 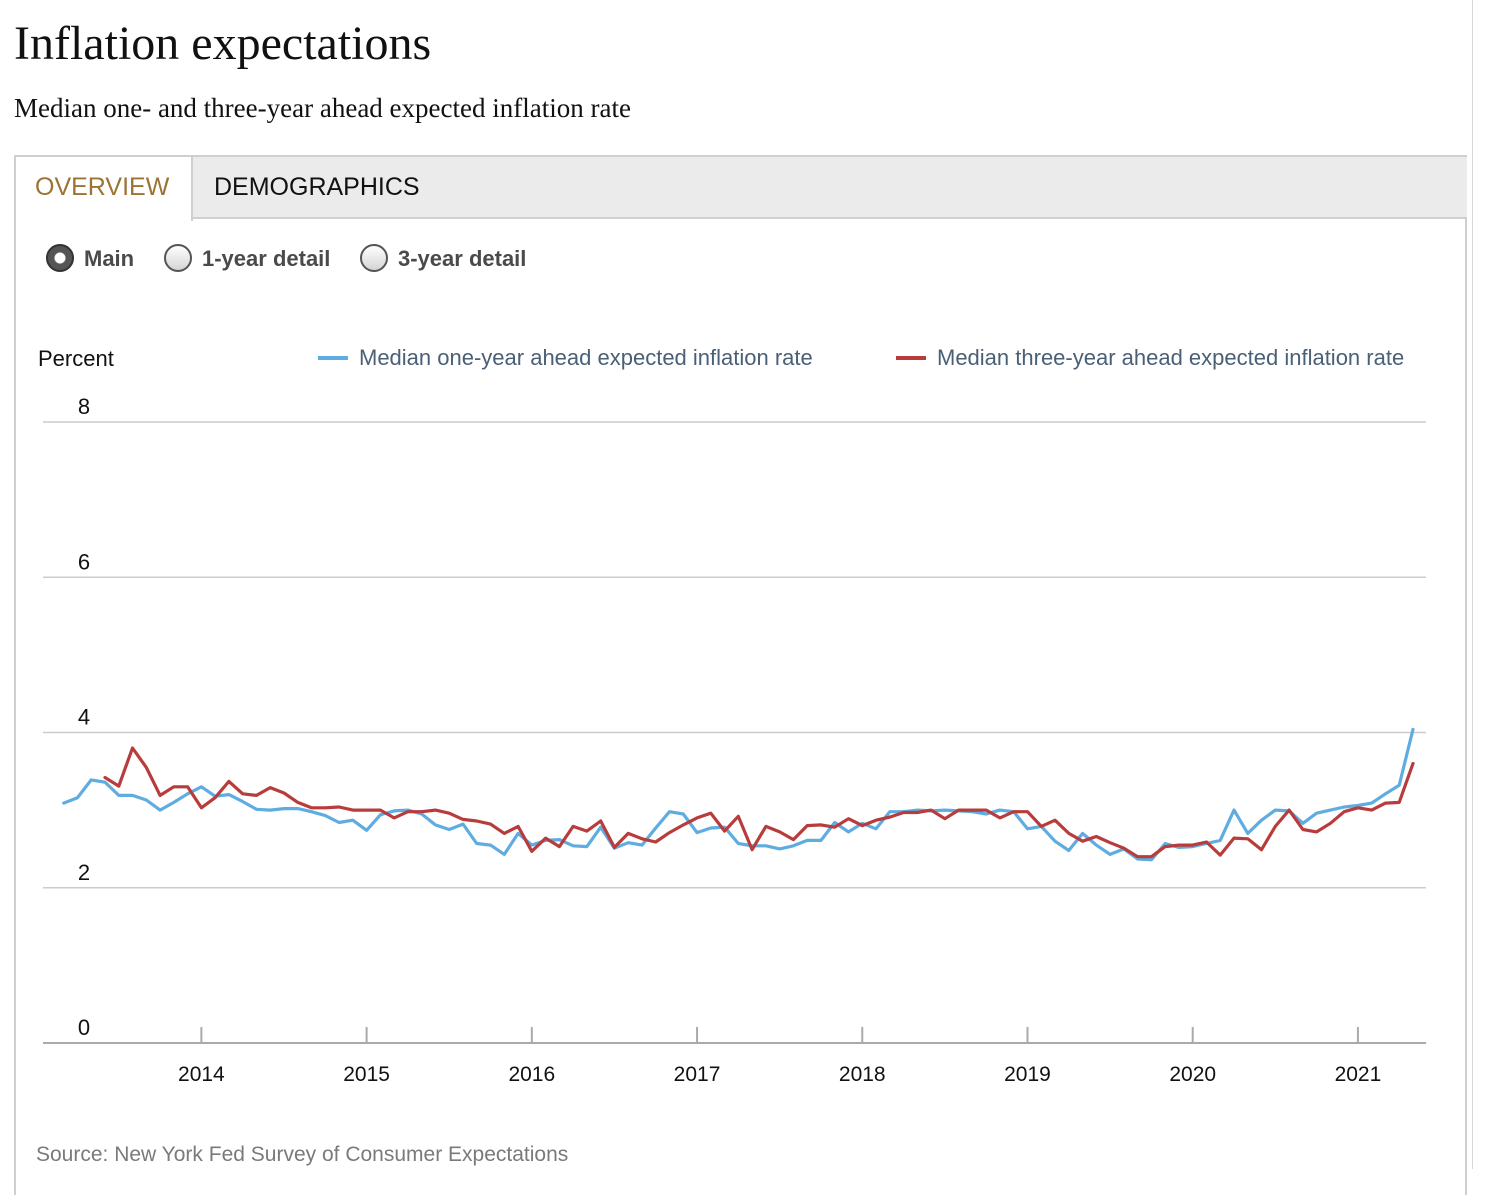 I want to click on tab-demographics: DEMOGRAPHICS, so click(x=317, y=187).